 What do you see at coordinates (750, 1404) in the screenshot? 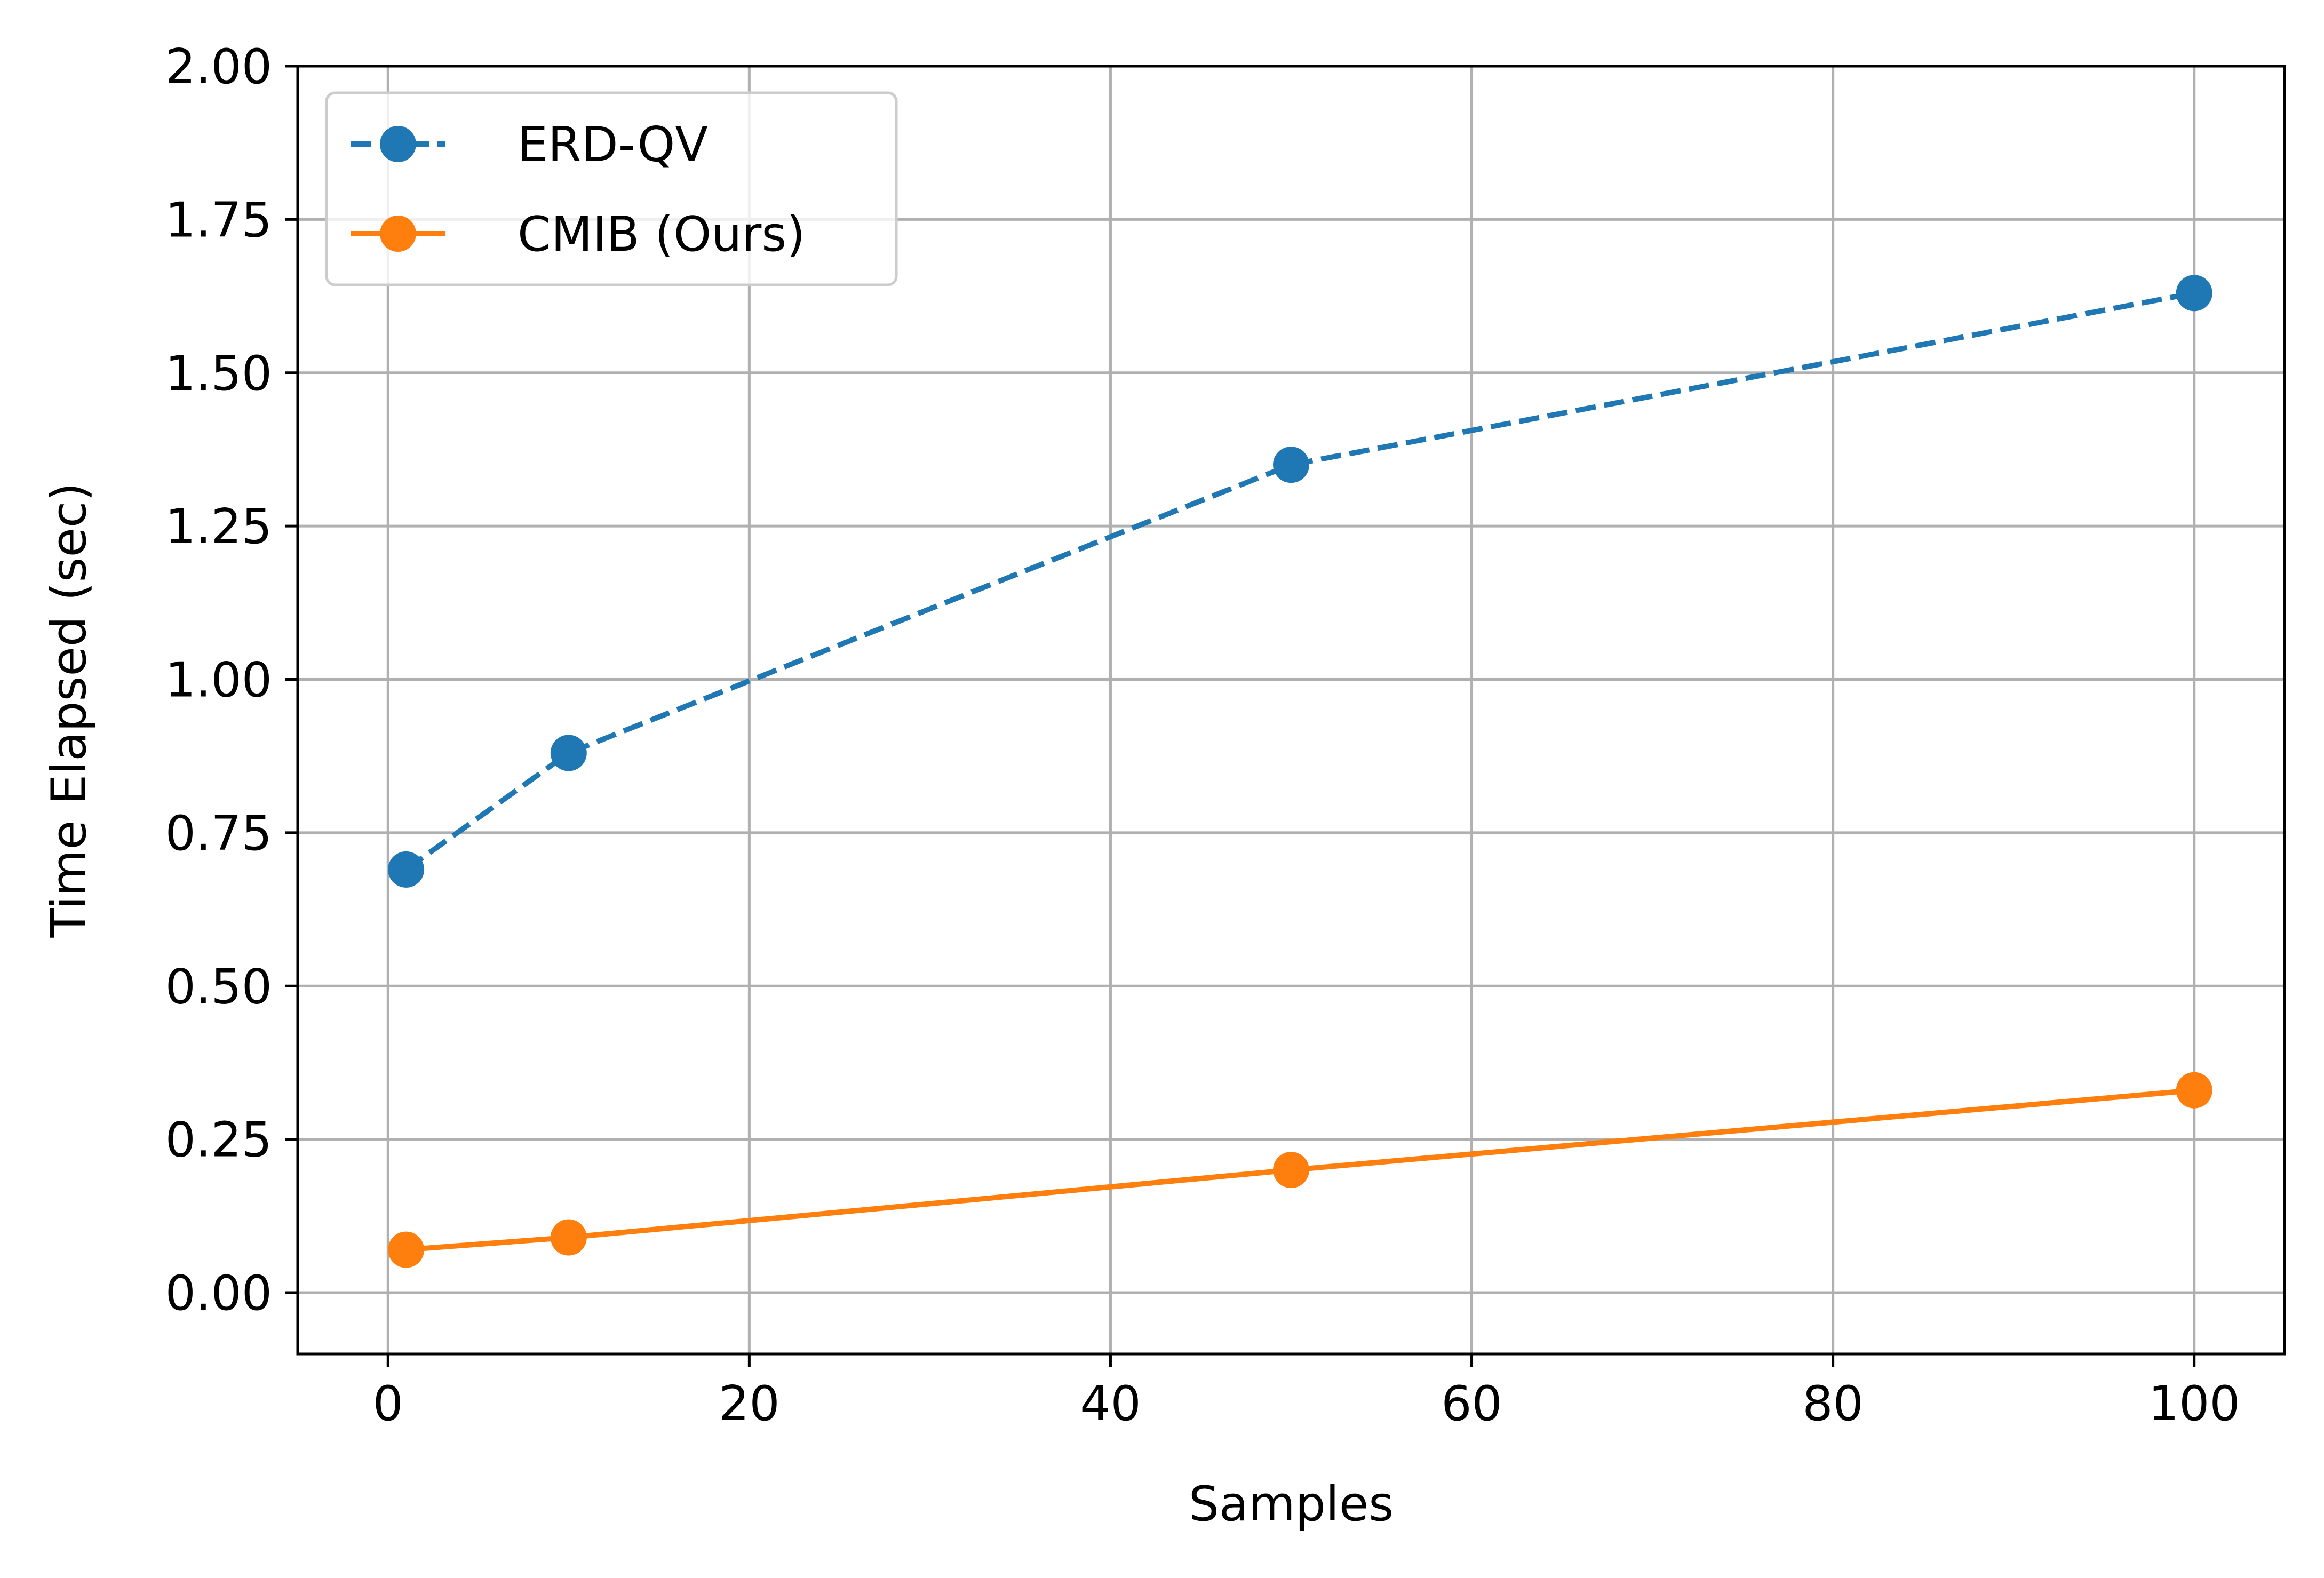
I see `x-tick-label: 20` at bounding box center [750, 1404].